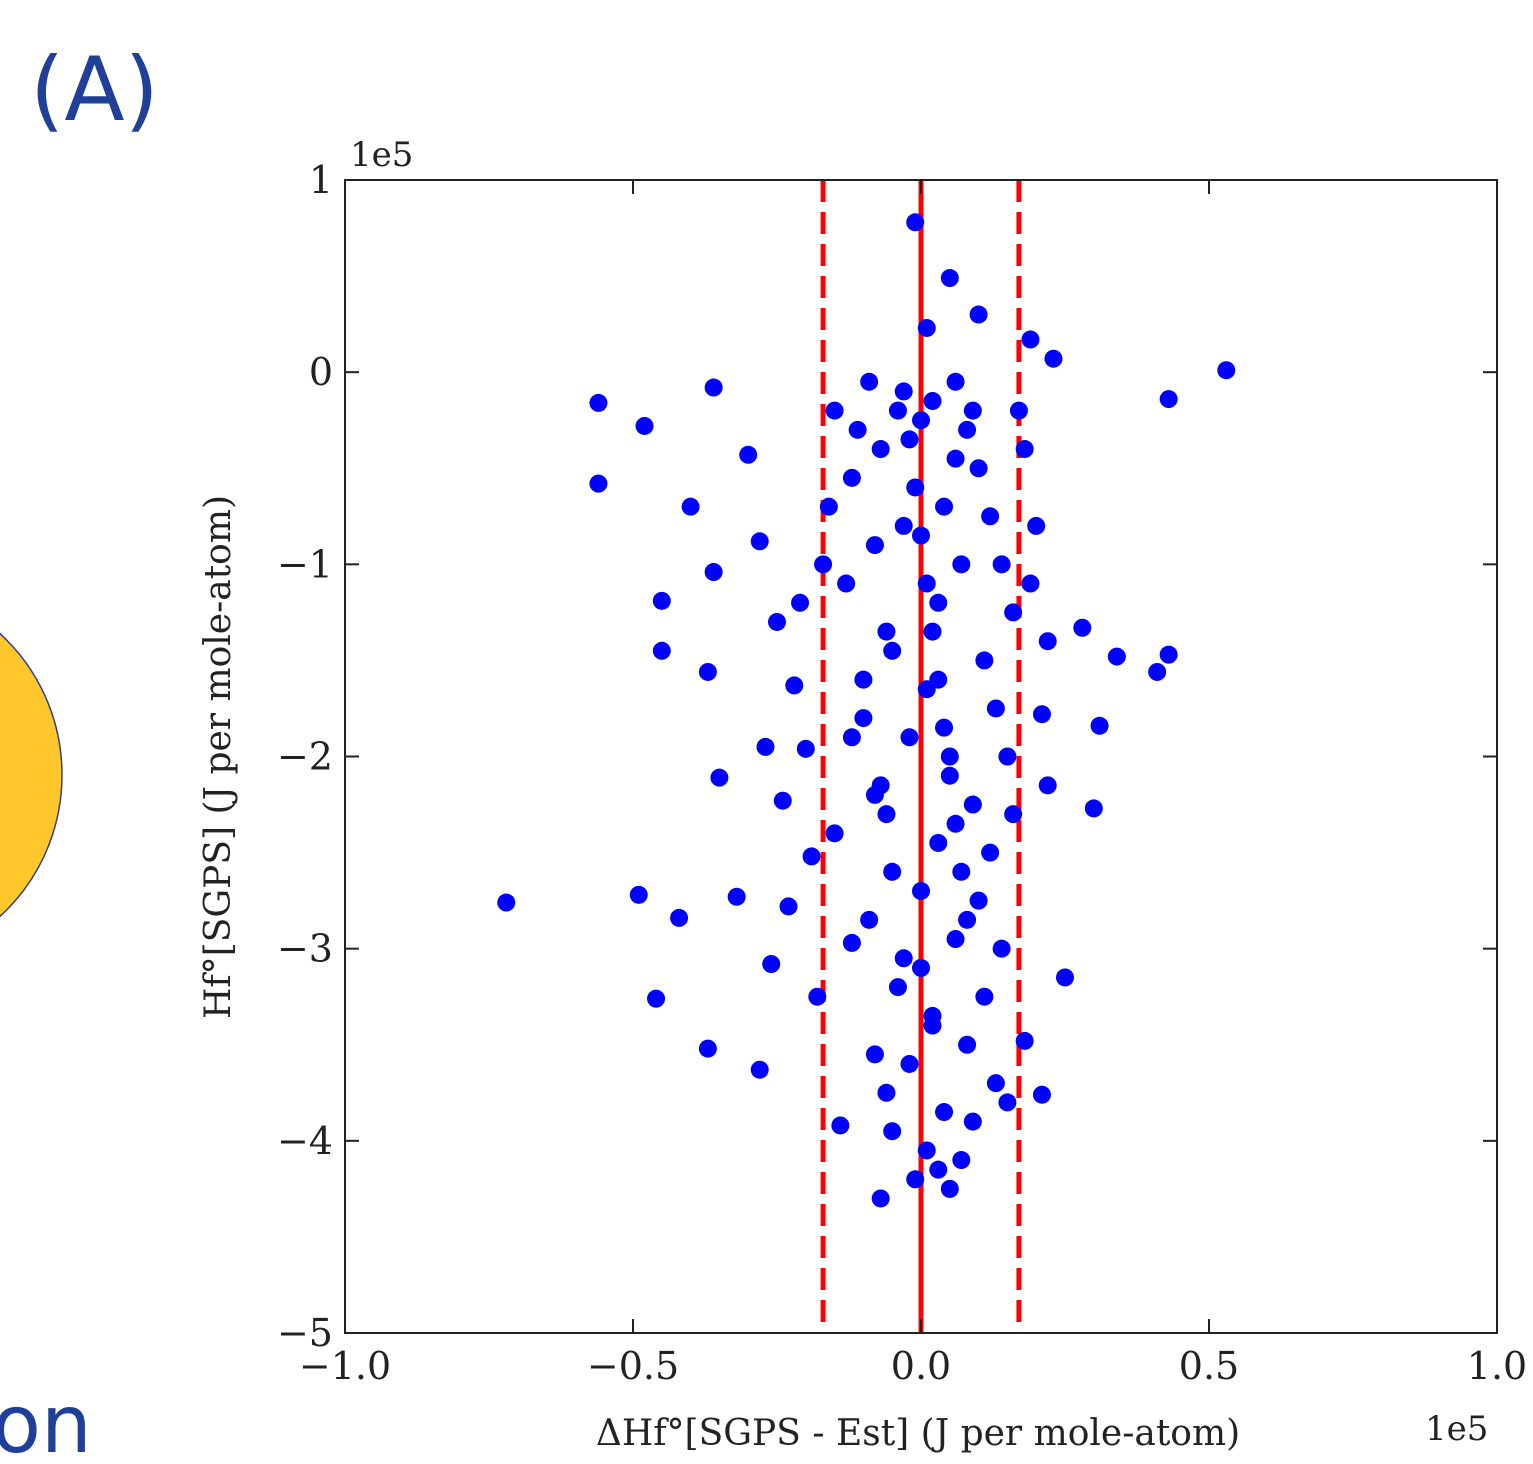 The height and width of the screenshot is (1464, 1533). Describe the element at coordinates (46, 1421) in the screenshot. I see `side-text: on` at that location.